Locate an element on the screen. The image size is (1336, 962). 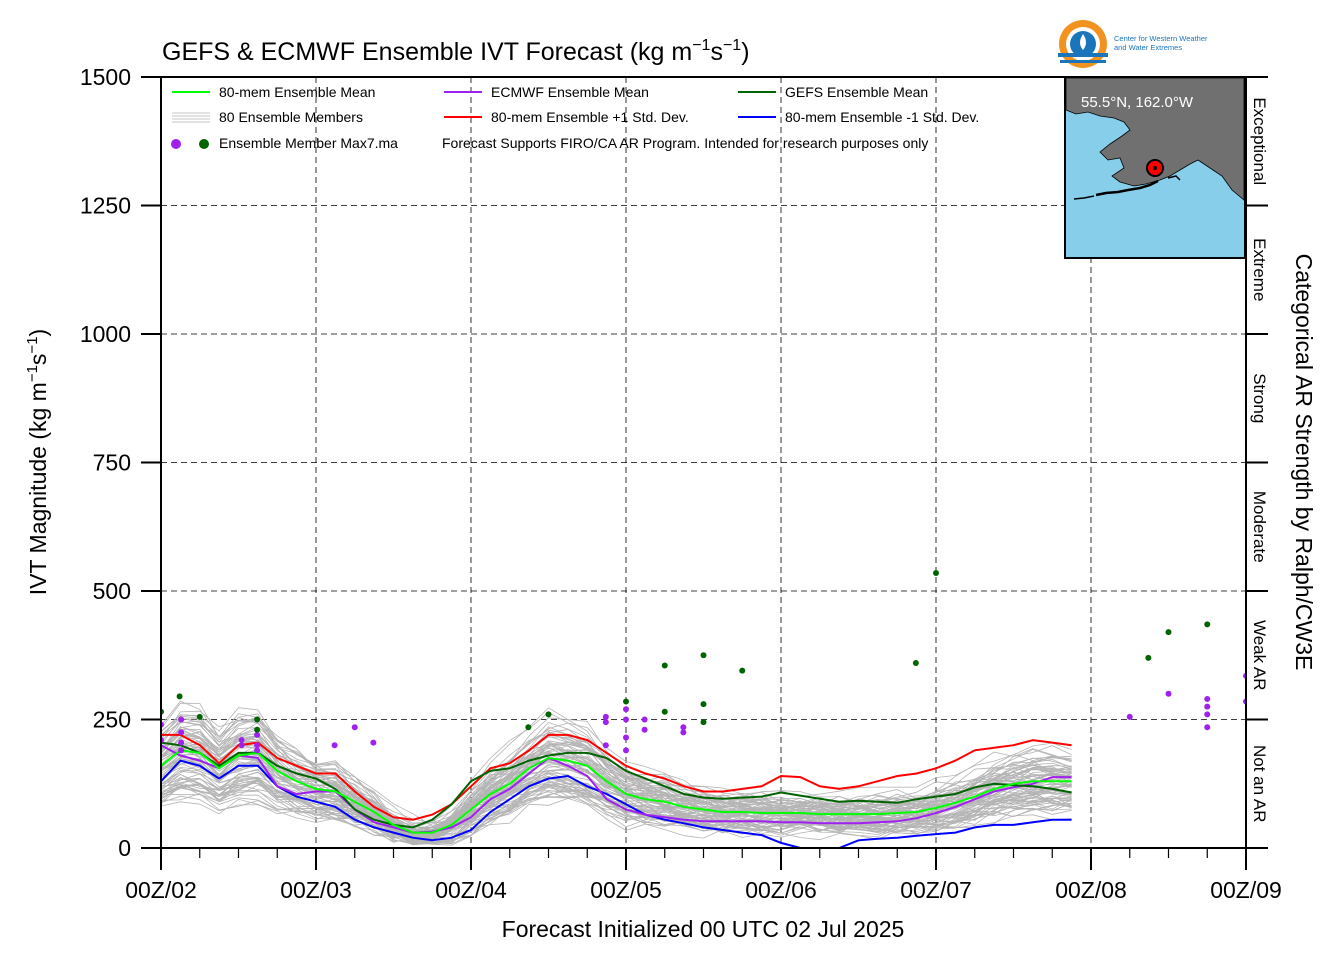
legend-minus-sd: 80-mem Ensemble -1 Std. Dev. is located at coordinates (882, 117).